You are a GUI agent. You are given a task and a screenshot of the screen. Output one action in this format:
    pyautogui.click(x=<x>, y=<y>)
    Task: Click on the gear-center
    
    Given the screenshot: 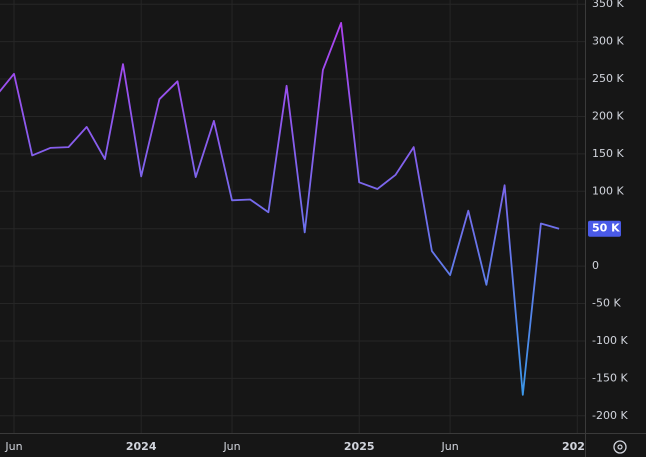 What is the action you would take?
    pyautogui.click(x=620, y=447)
    